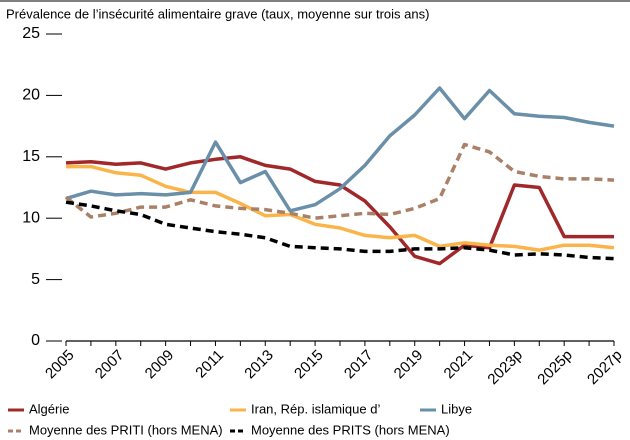 This screenshot has width=630, height=440. I want to click on y-tick-label: 0, so click(35, 340).